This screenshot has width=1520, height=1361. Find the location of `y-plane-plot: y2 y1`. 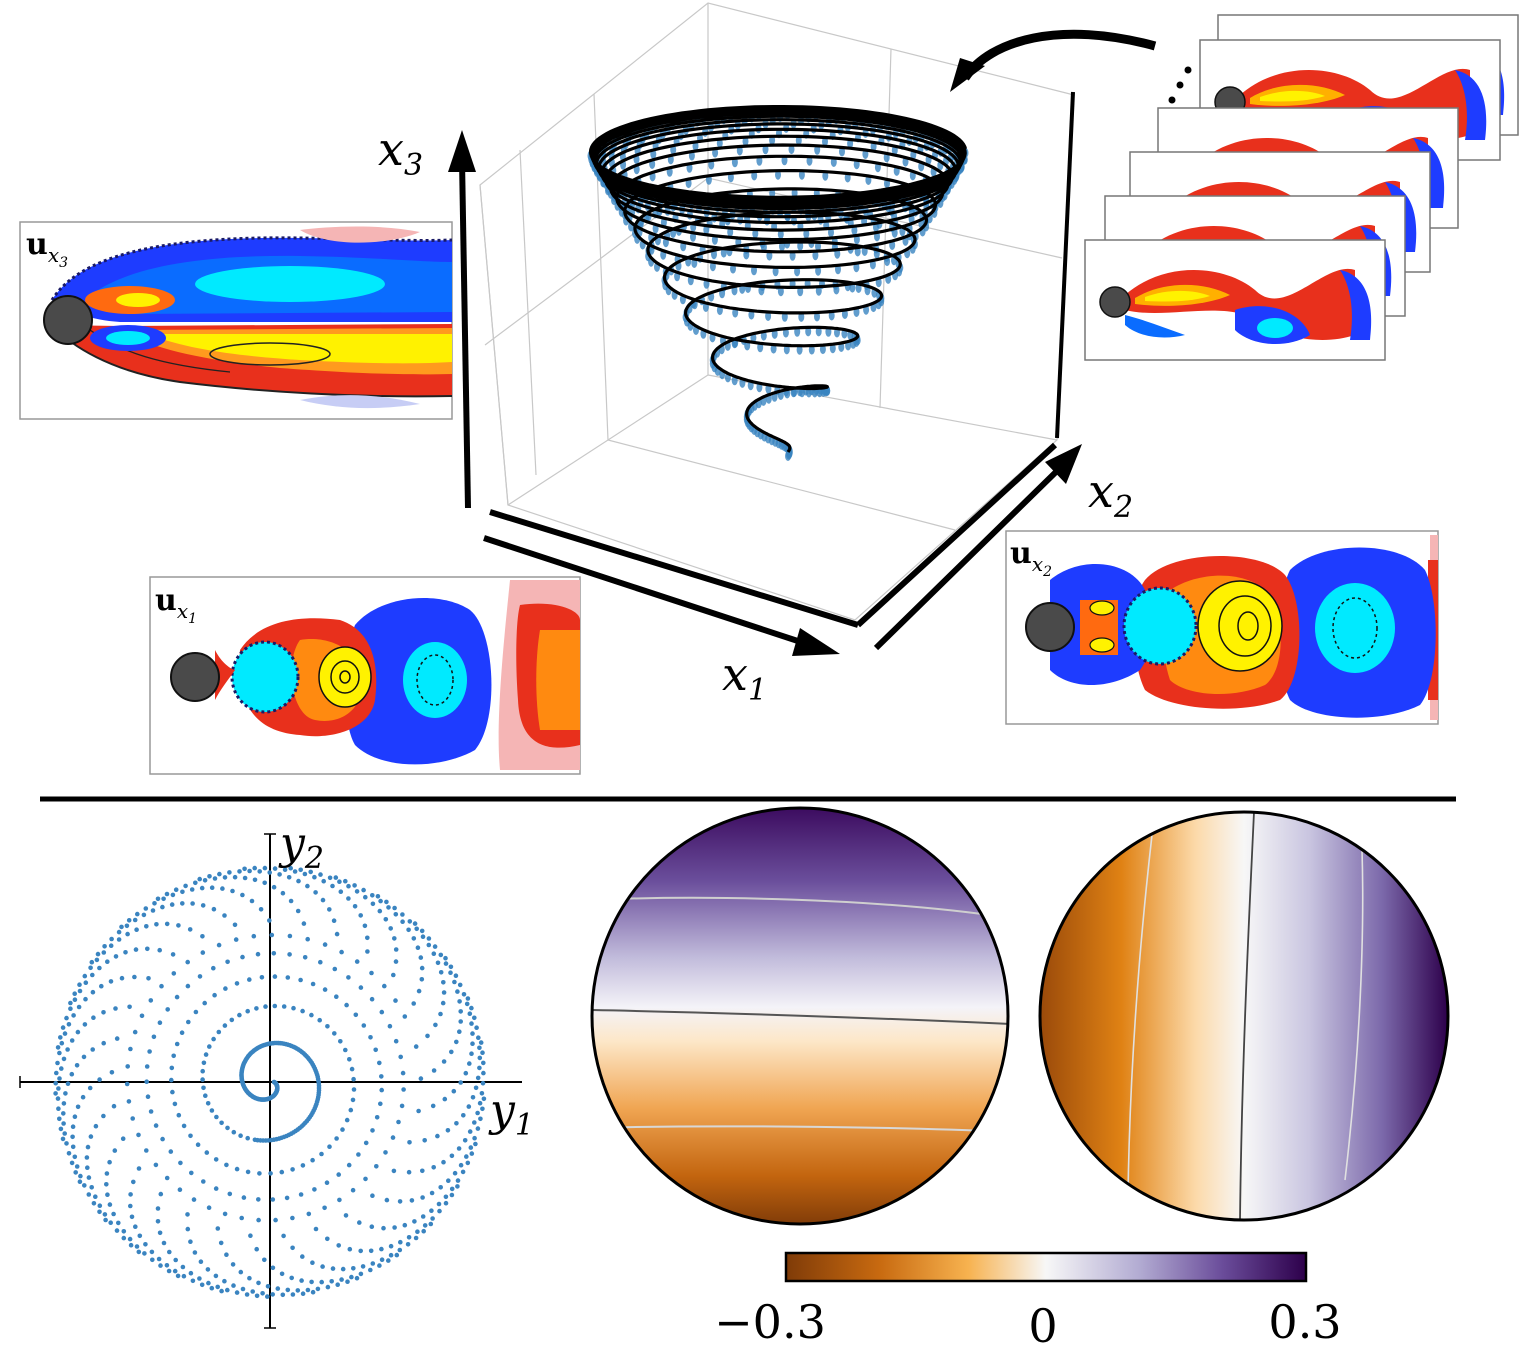

y-plane-plot: y2 y1 is located at coordinates (276, 1073).